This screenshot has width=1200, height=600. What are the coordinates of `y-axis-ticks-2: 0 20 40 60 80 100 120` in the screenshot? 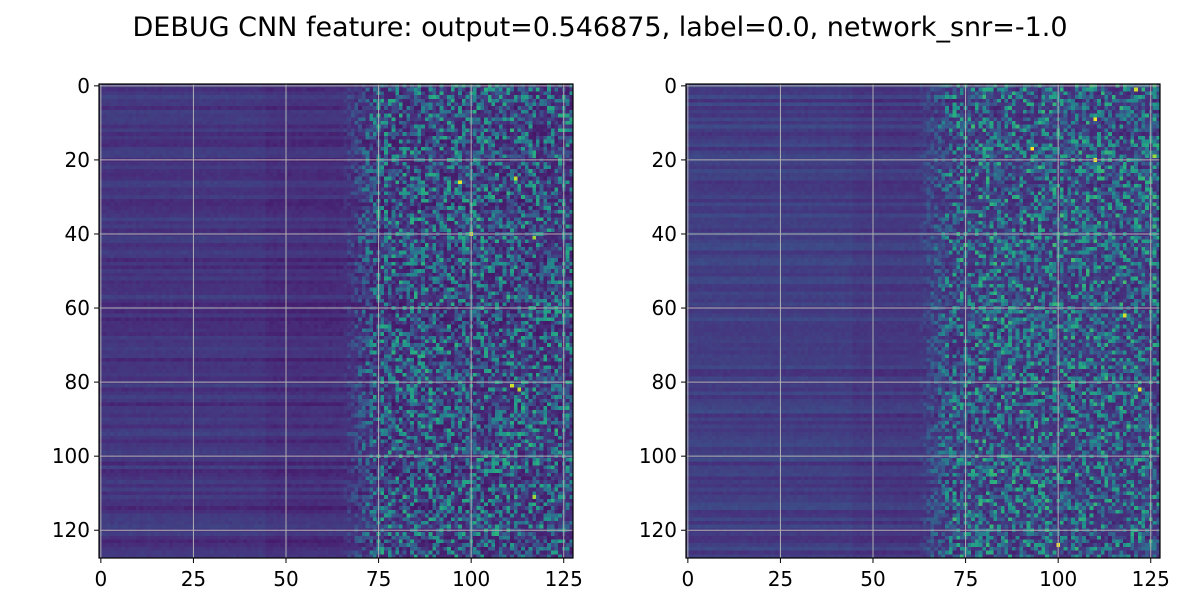 It's located at (662, 308).